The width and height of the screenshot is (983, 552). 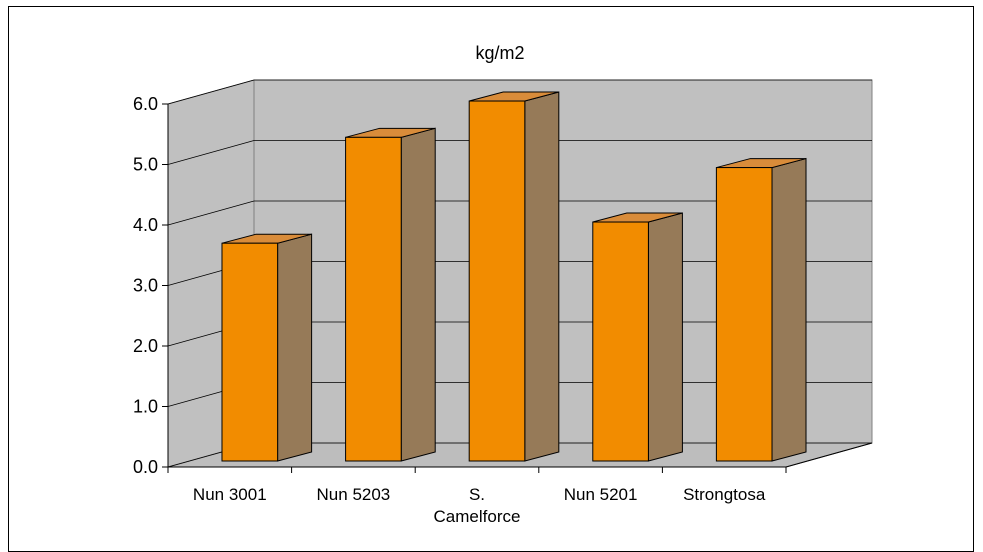 I want to click on y-tick-label: 2.0, so click(x=145, y=346).